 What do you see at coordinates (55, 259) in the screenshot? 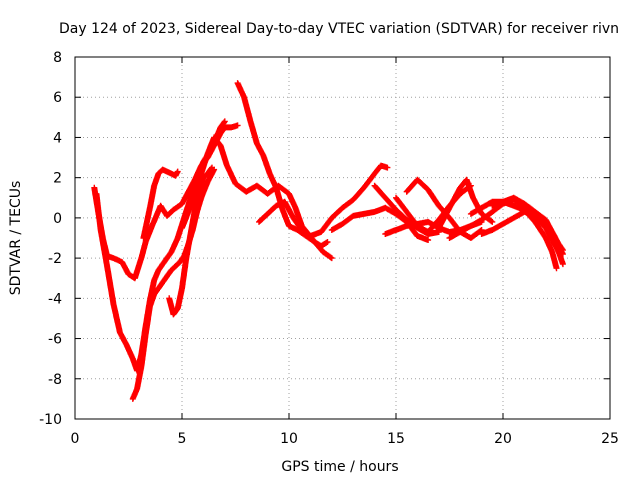
I see `y-tick-label: -2` at bounding box center [55, 259].